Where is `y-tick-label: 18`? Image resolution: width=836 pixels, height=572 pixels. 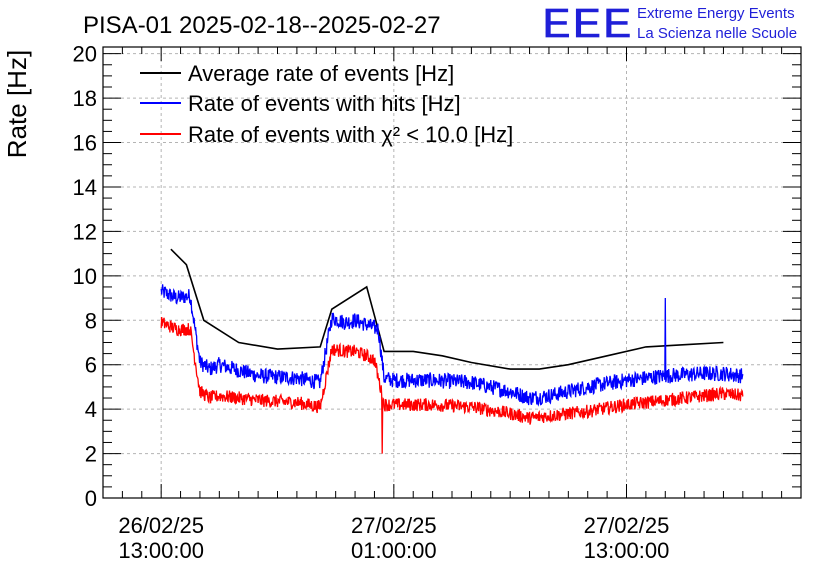 y-tick-label: 18 is located at coordinates (85, 98).